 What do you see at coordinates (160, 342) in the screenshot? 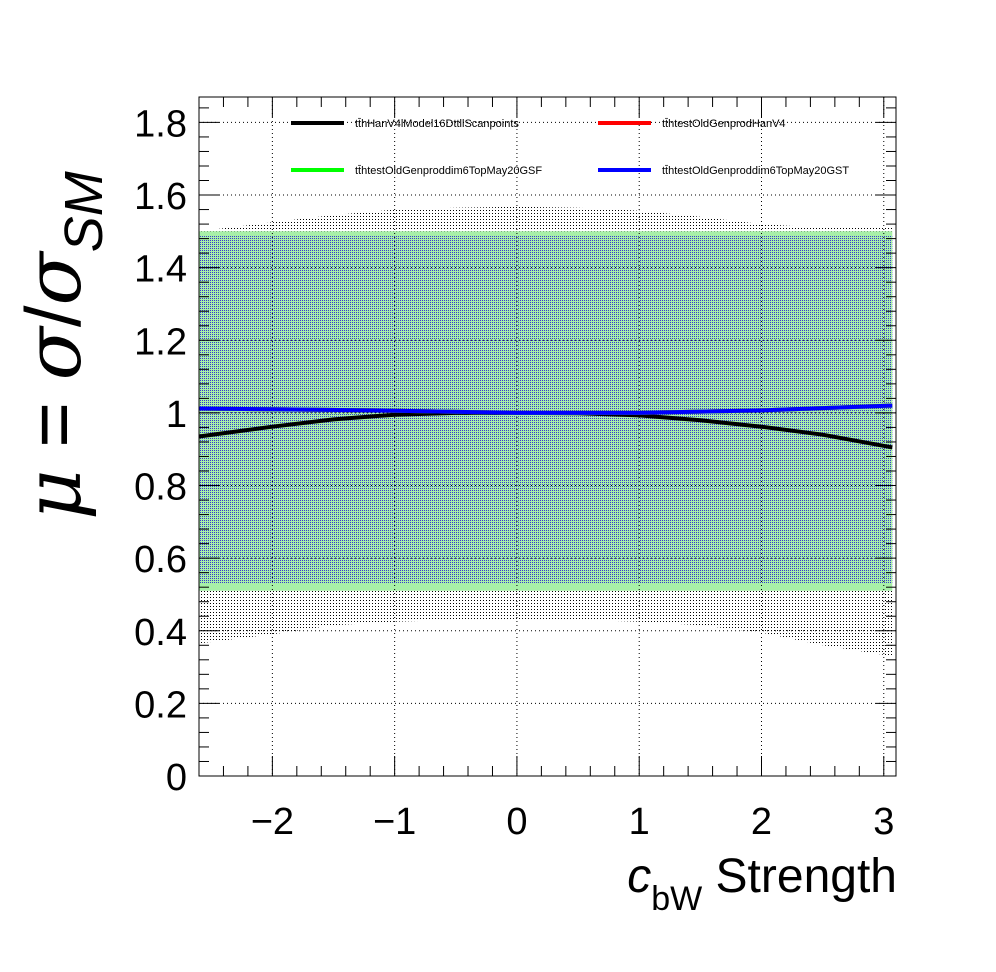
I see `y-tick-label: 1.2` at bounding box center [160, 342].